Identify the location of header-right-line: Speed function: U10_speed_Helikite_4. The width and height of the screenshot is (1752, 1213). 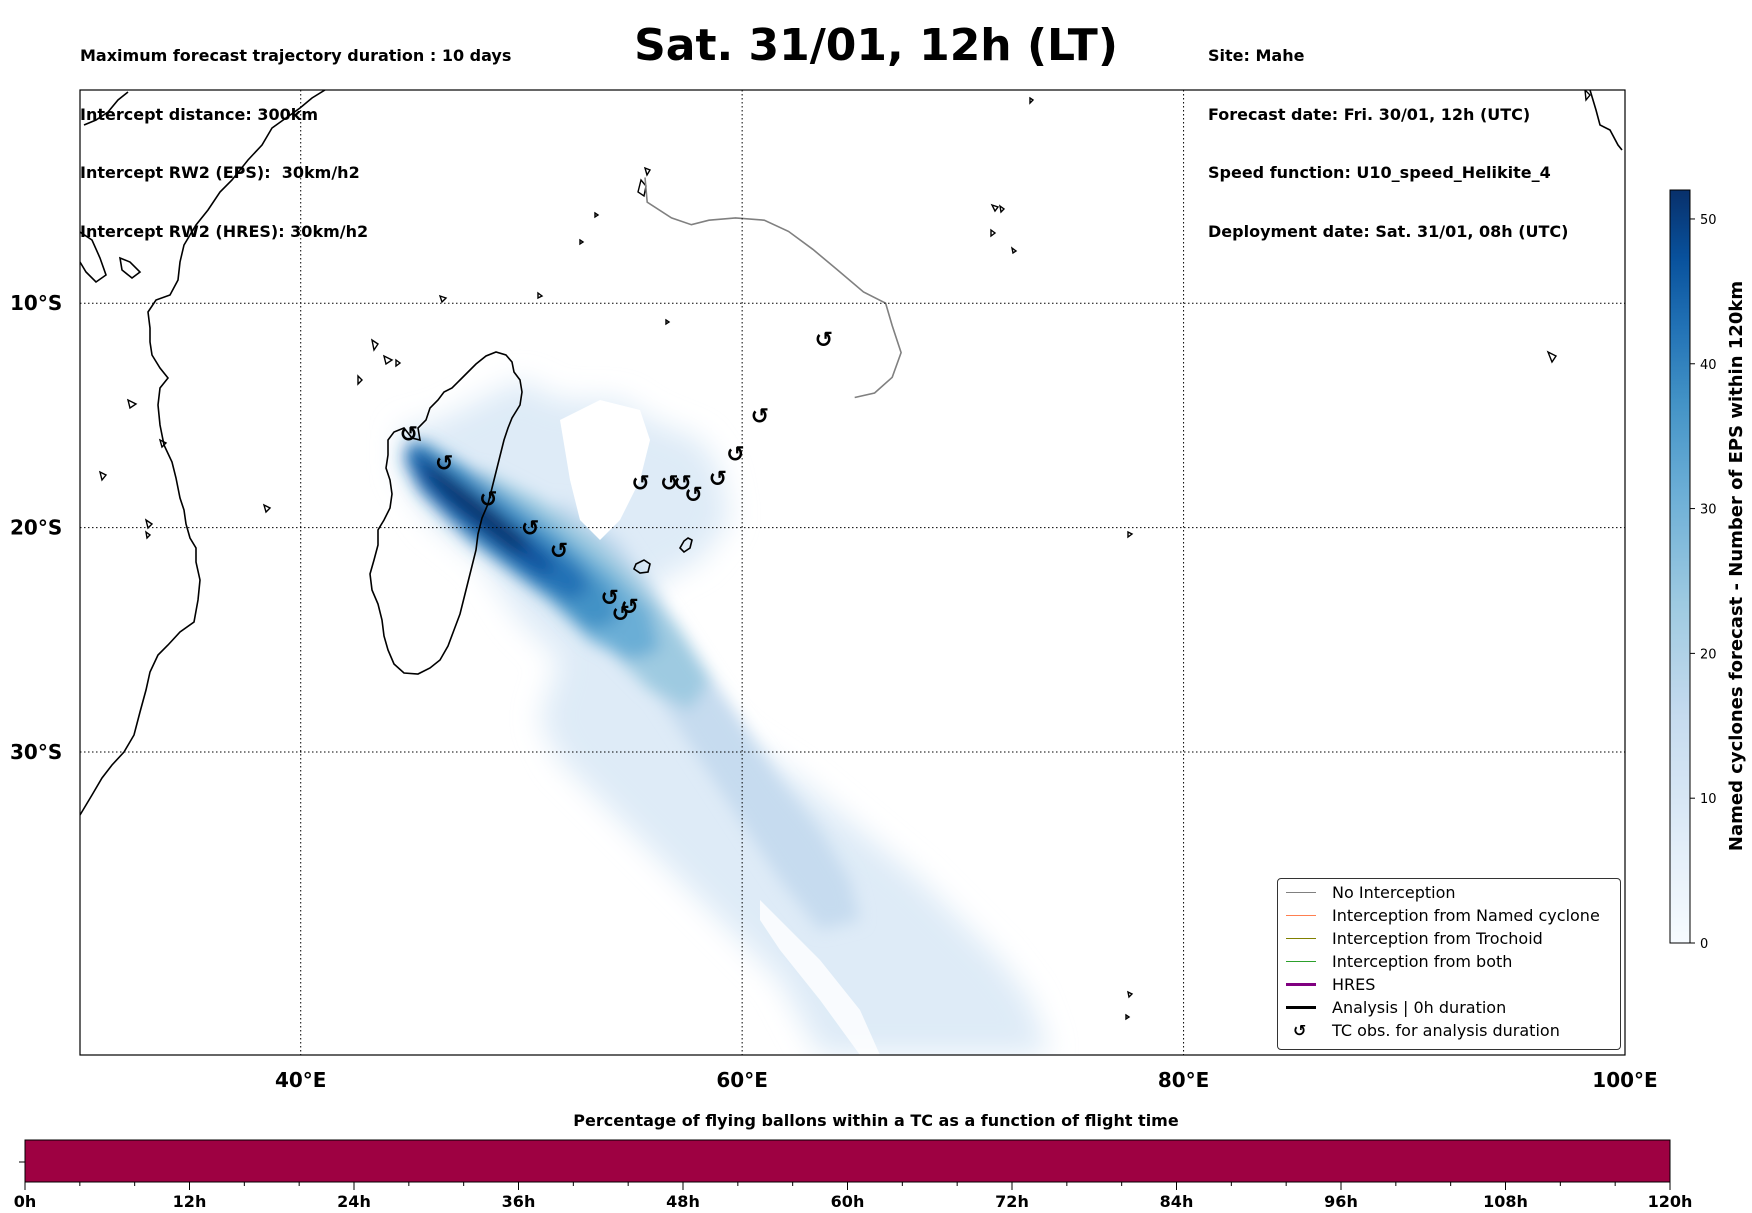
(1379, 172).